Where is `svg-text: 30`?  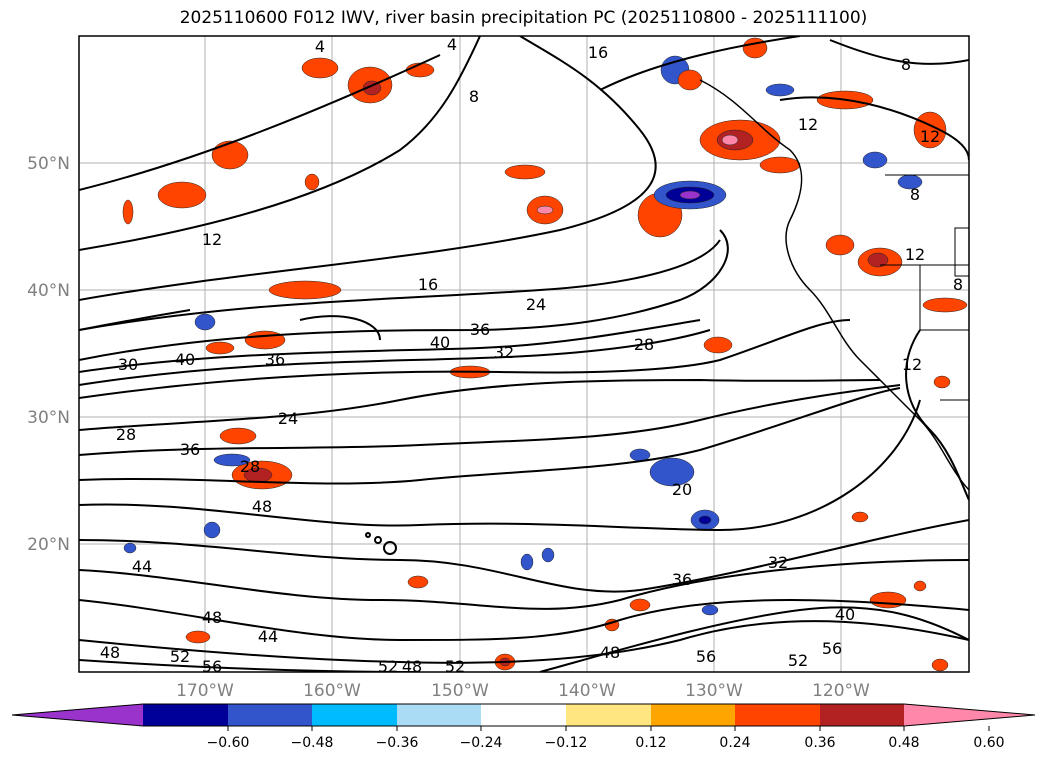 svg-text: 30 is located at coordinates (128, 364).